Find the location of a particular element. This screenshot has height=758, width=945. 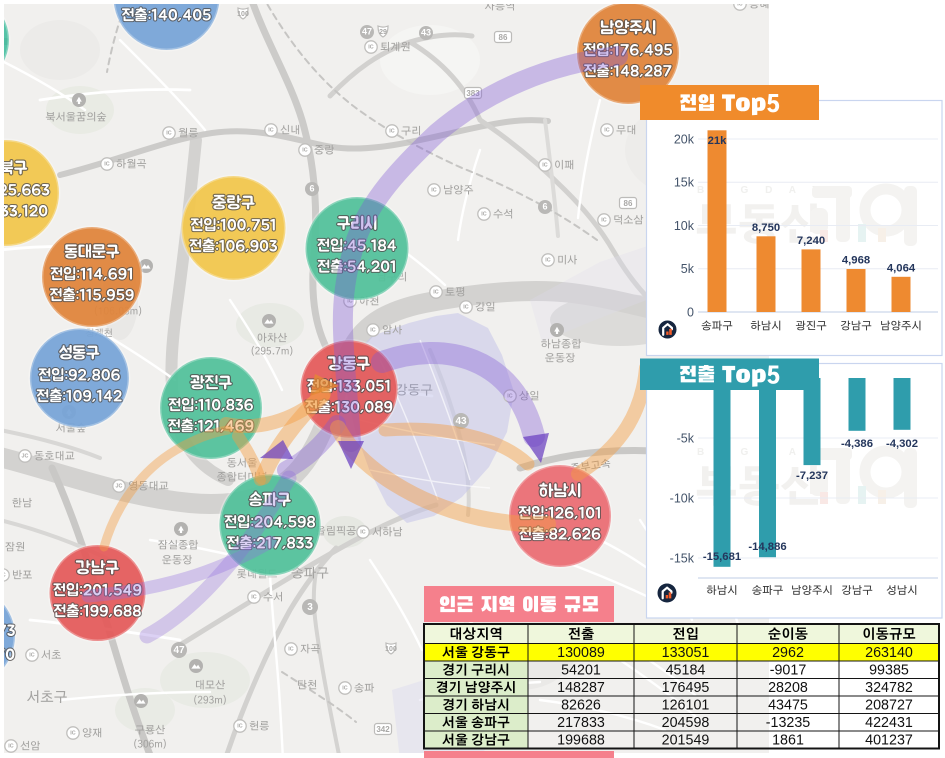

svg-text: 217833 is located at coordinates (581, 723).